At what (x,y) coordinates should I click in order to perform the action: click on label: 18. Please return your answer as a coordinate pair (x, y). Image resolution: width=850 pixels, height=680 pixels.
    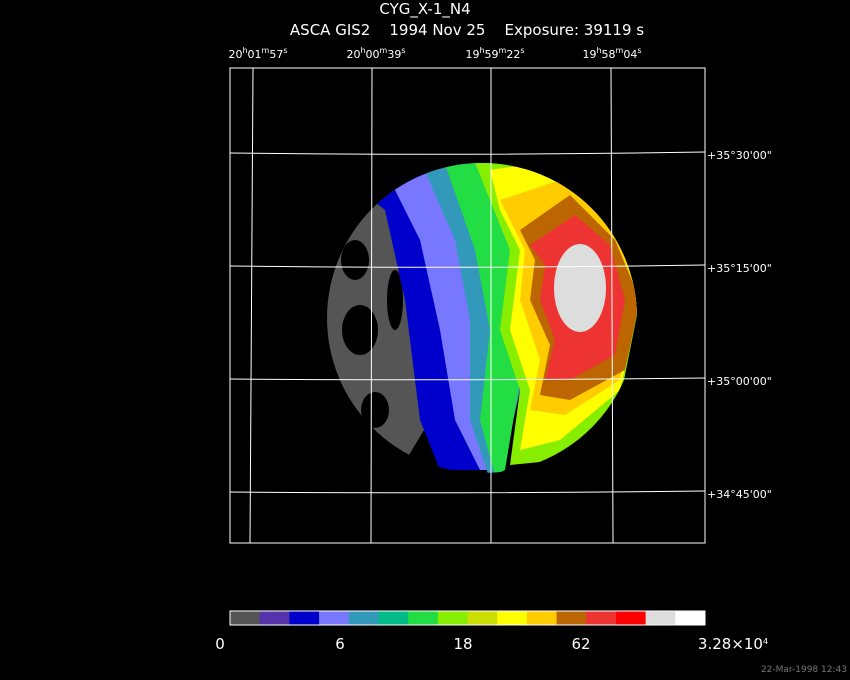
    Looking at the image, I should click on (462, 644).